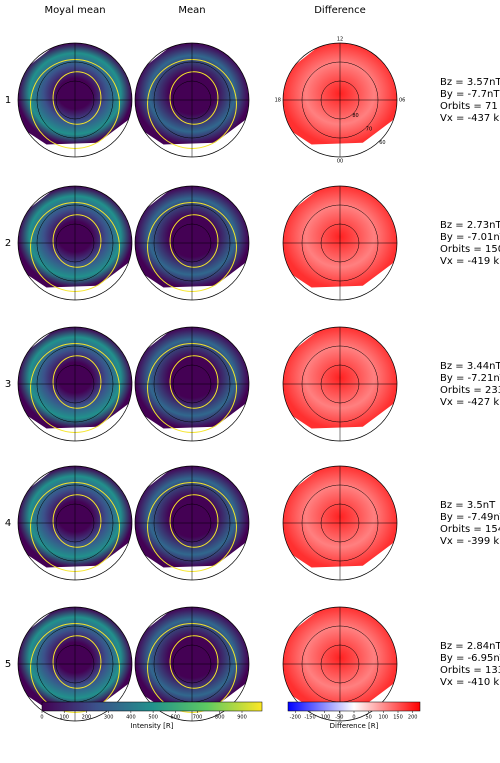 The image size is (500, 763). I want to click on parameter: By = -7.7nT, so click(470, 94).